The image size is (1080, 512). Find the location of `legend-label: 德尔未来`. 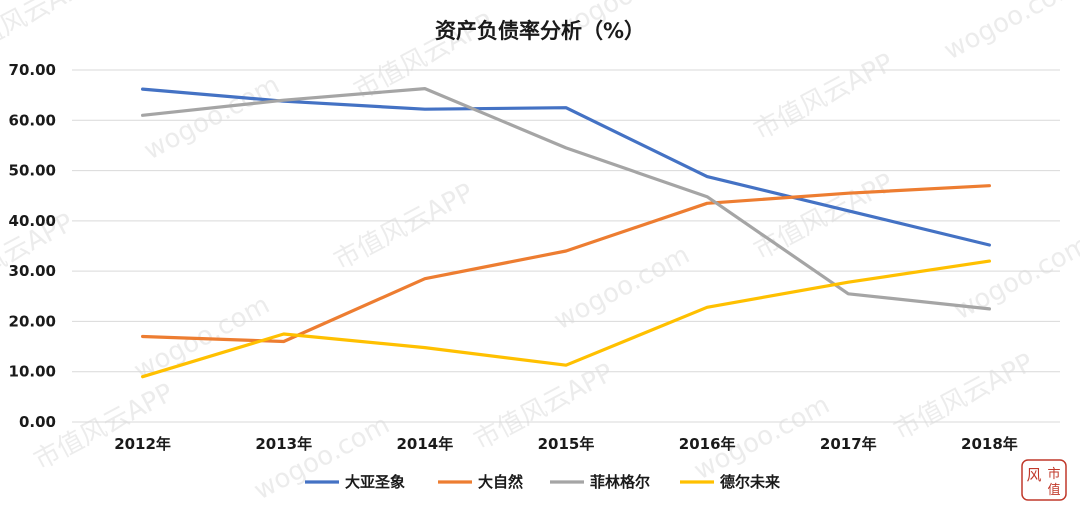

legend-label: 德尔未来 is located at coordinates (750, 482).